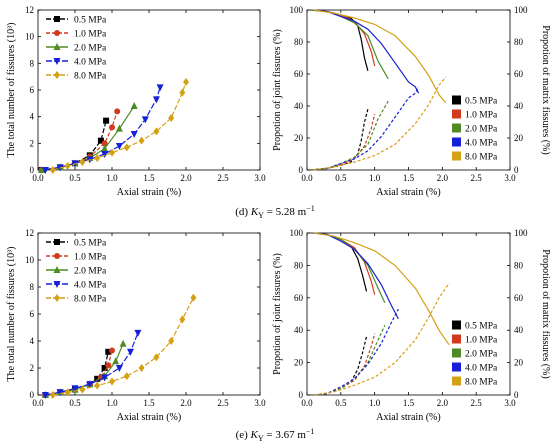 The image size is (550, 444). Describe the element at coordinates (299, 74) in the screenshot. I see `y-tick-label: 60` at that location.